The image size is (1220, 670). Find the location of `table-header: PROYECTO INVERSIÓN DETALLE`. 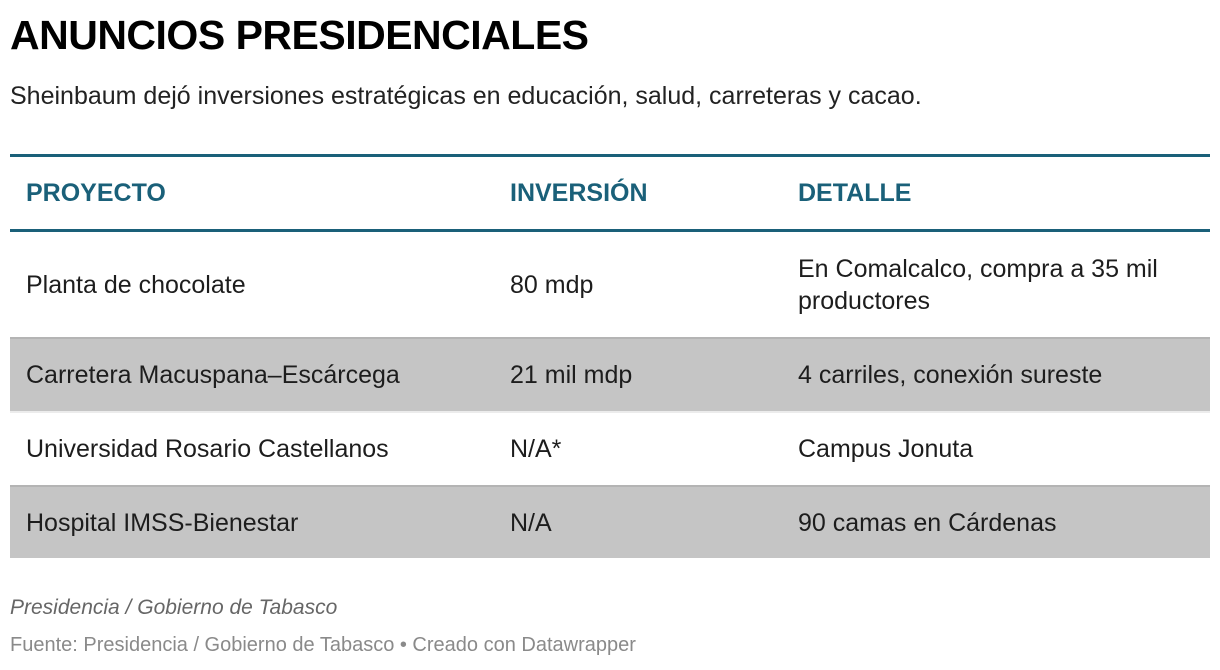

table-header: PROYECTO INVERSIÓN DETALLE is located at coordinates (610, 194).